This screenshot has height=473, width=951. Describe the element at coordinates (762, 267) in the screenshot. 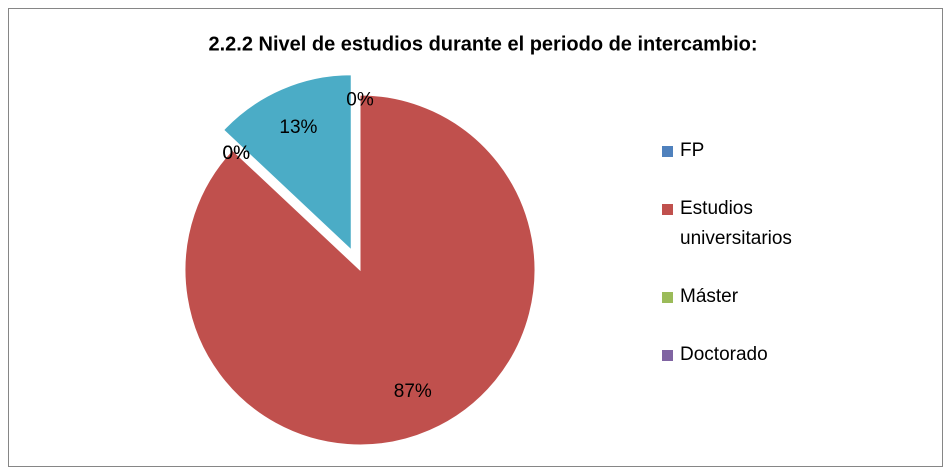

I see `legend: FP Estudios universitarios Máster Doctorado` at that location.